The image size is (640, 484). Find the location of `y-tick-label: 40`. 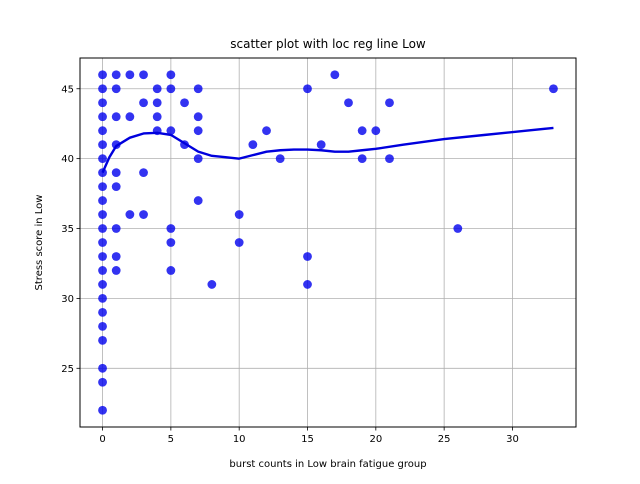

y-tick-label: 40 is located at coordinates (67, 159).